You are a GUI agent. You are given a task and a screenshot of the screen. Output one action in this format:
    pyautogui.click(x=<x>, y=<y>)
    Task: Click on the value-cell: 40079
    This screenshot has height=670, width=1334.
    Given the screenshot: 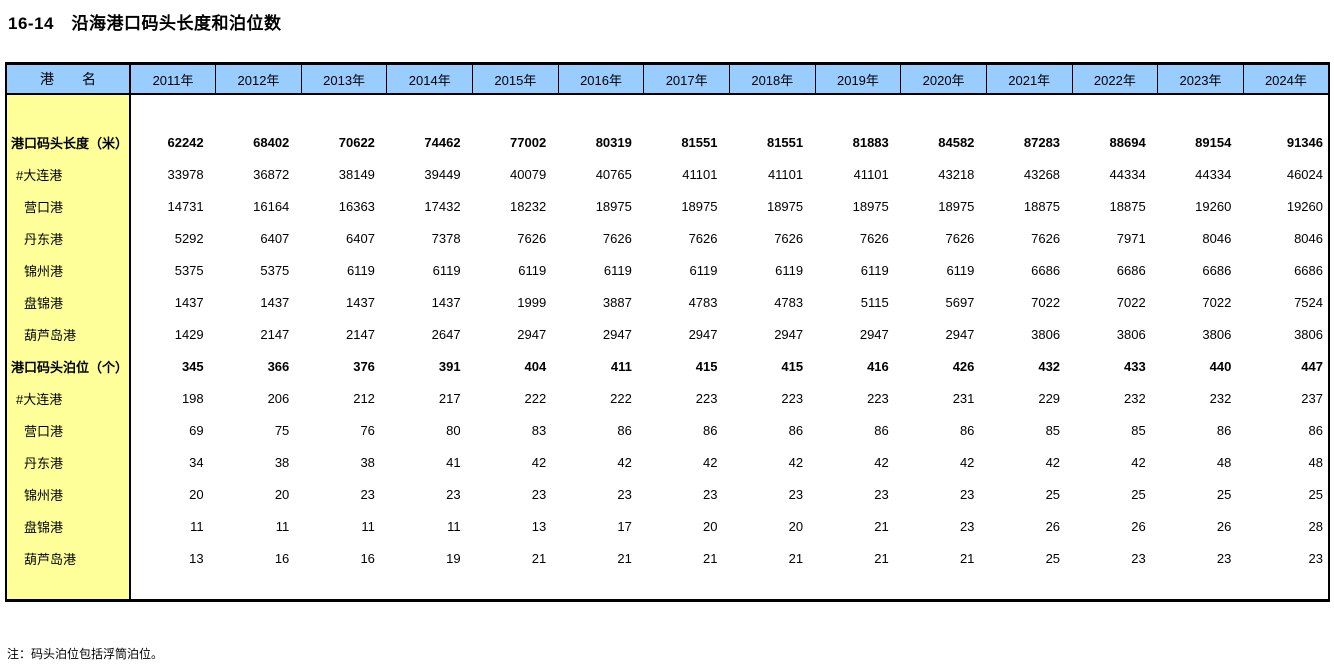 What is the action you would take?
    pyautogui.click(x=515, y=174)
    